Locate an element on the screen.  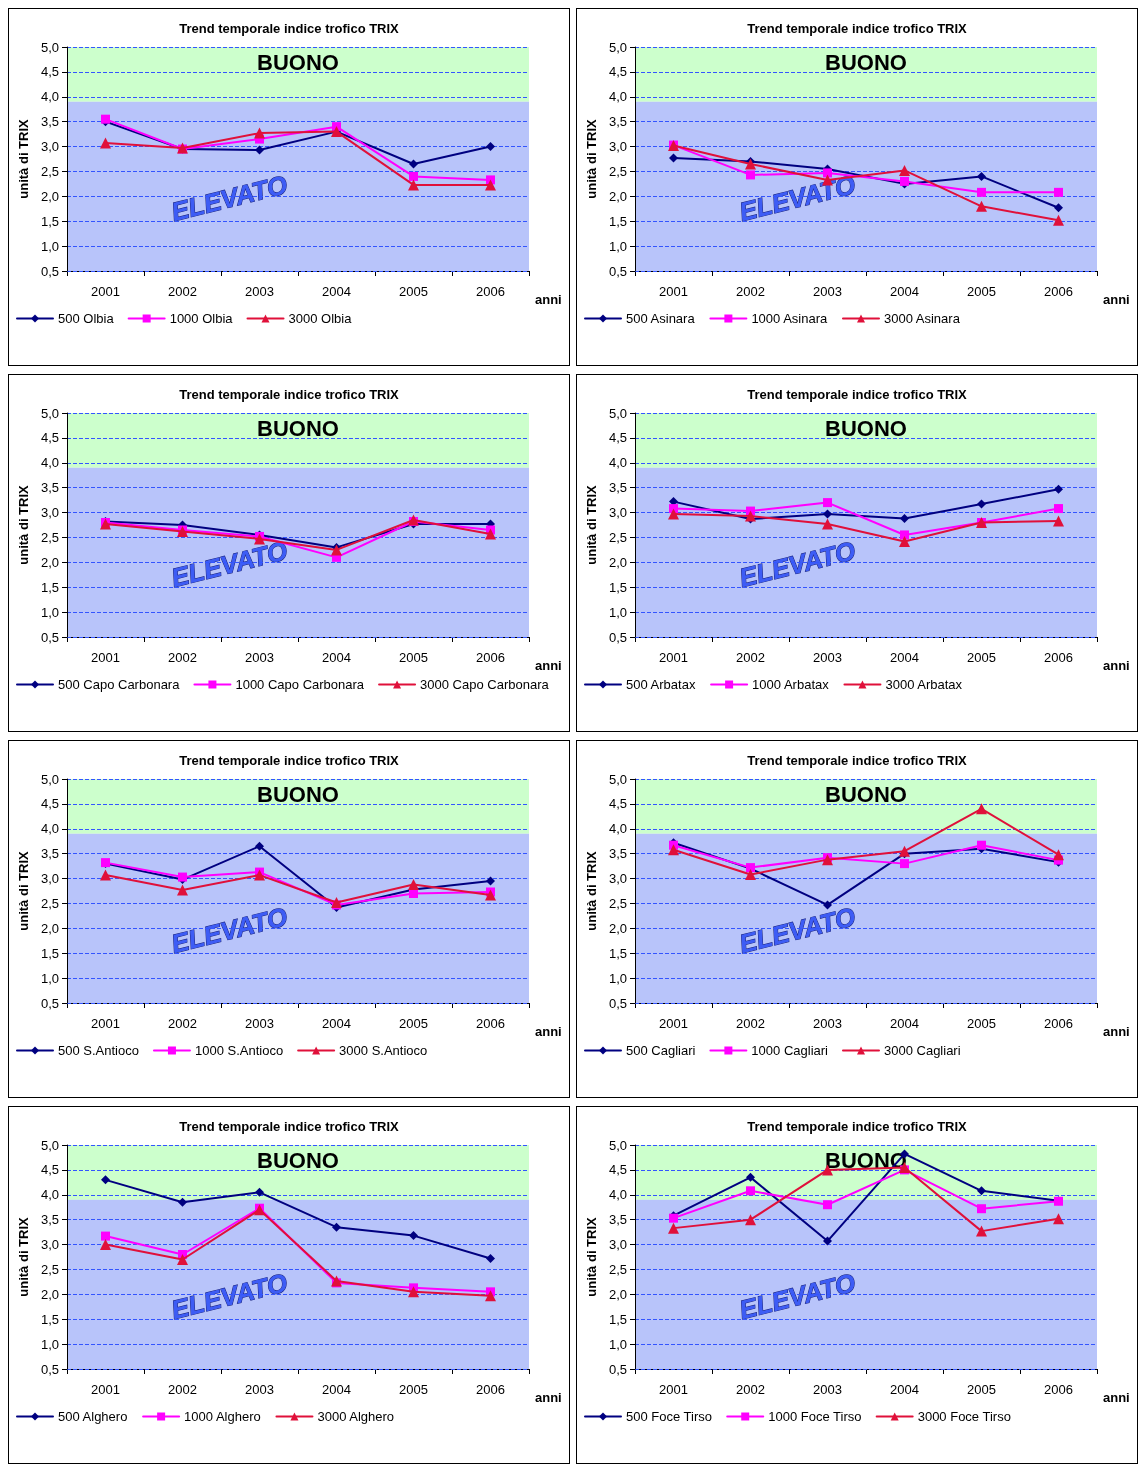
legend-label: 3000 Capo Carbonara is located at coordinates (485, 684).